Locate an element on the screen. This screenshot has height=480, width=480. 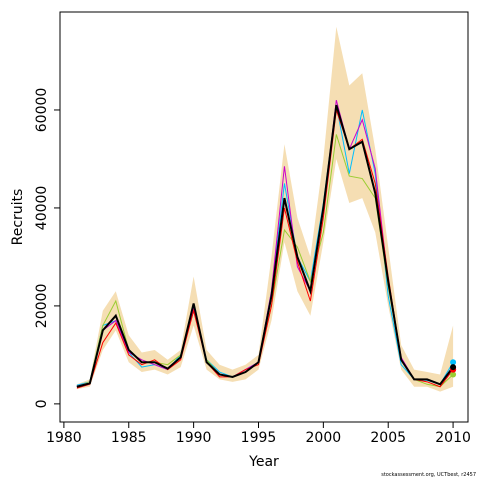
x-tick-label: 1985 is located at coordinates (129, 438).